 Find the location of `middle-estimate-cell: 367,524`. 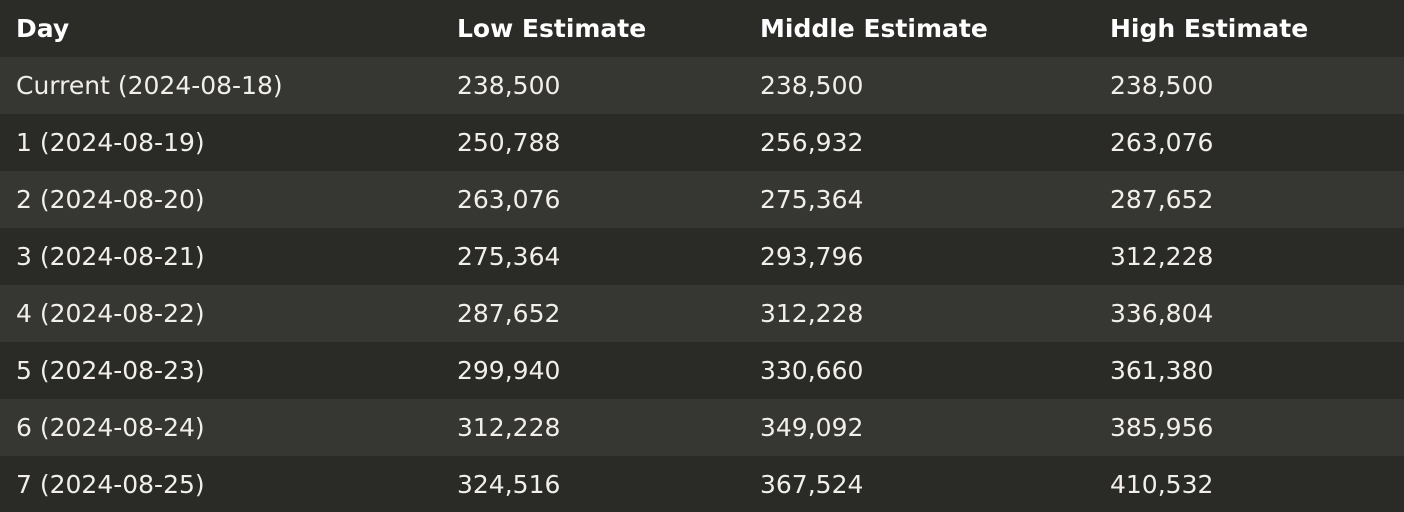

middle-estimate-cell: 367,524 is located at coordinates (935, 484).